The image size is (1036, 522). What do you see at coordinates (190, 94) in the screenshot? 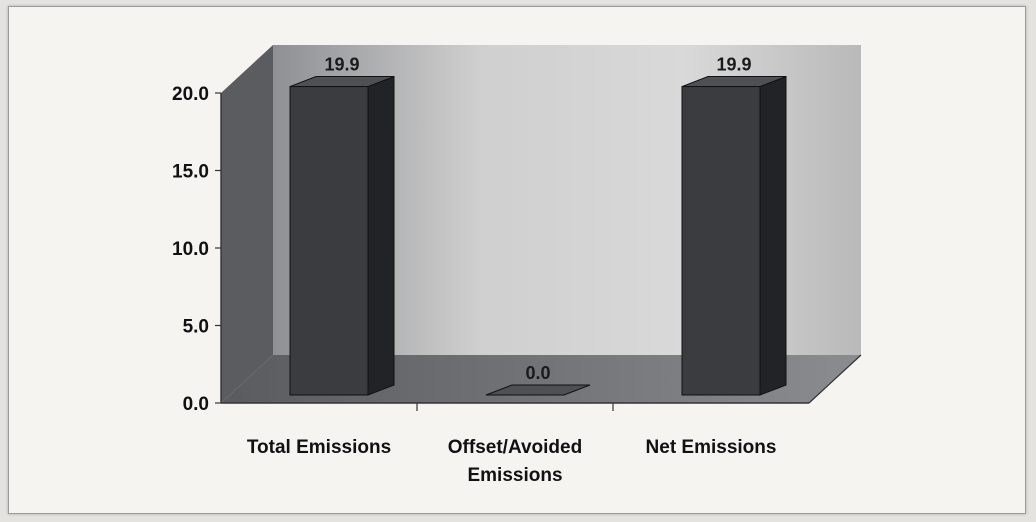
I see `y-tick-label: 20.0` at bounding box center [190, 94].